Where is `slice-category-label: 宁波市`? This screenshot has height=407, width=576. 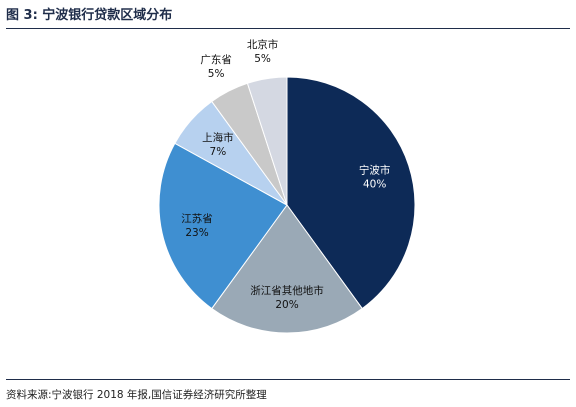 slice-category-label: 宁波市 is located at coordinates (375, 170).